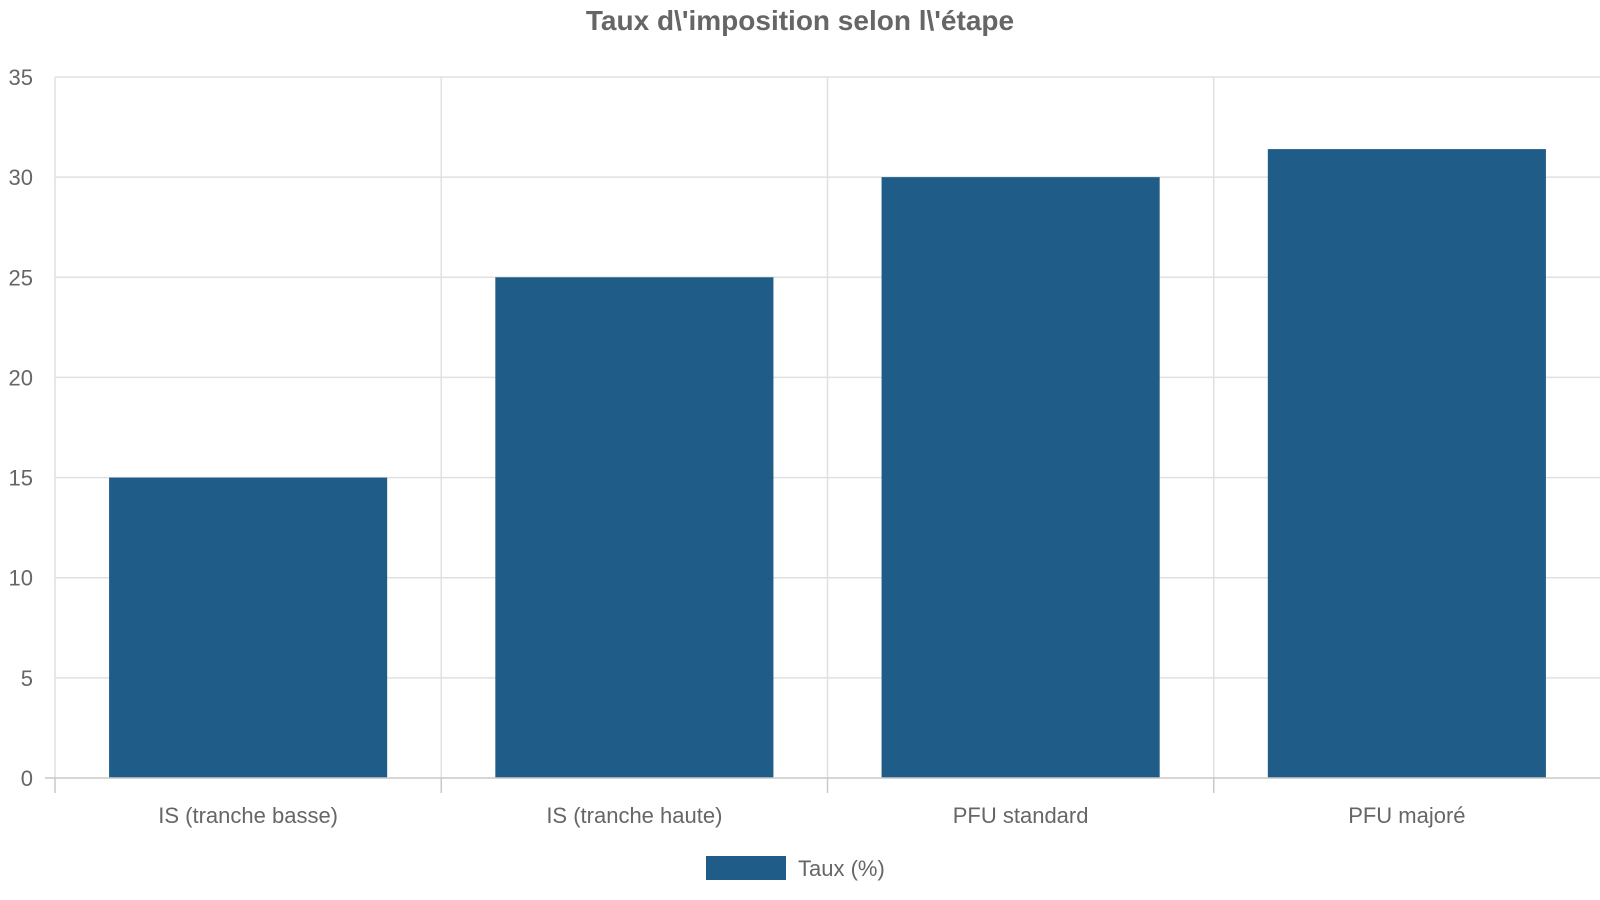 This screenshot has width=1600, height=900. What do you see at coordinates (21, 77) in the screenshot?
I see `y-tick-label: 35` at bounding box center [21, 77].